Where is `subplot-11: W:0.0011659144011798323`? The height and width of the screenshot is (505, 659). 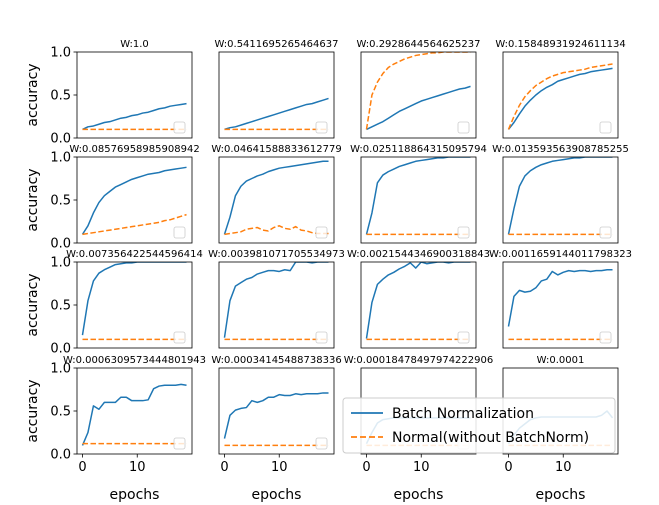 subplot-11: W:0.0011659144011798323 is located at coordinates (560, 299).